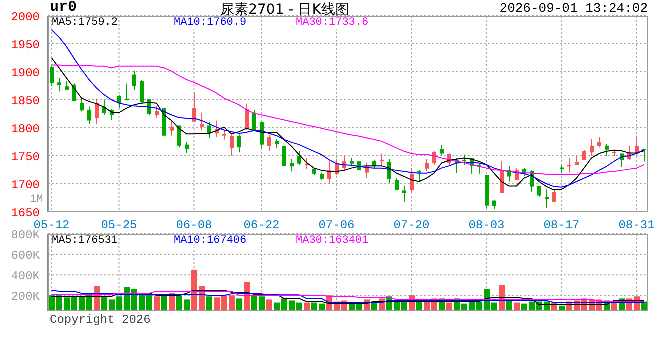 This screenshot has width=660, height=360. I want to click on y-tick-label: 1800, so click(25, 129).